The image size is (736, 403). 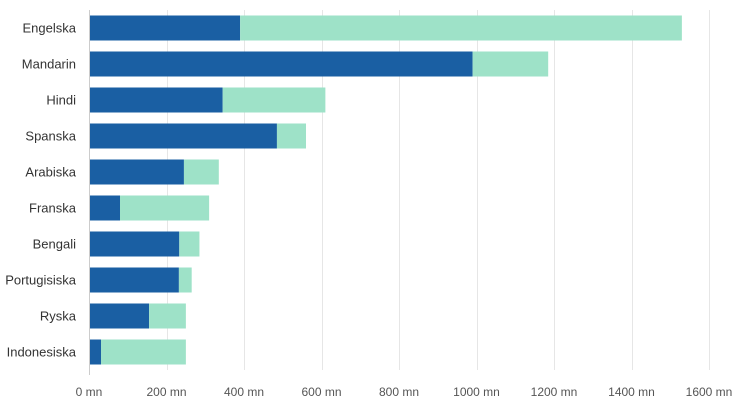 I want to click on category-label: Ryska, so click(x=58, y=316).